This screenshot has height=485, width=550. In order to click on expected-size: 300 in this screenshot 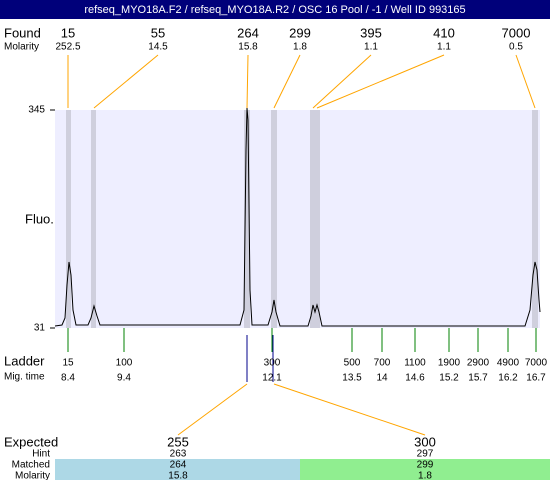, I will do `click(425, 441)`.